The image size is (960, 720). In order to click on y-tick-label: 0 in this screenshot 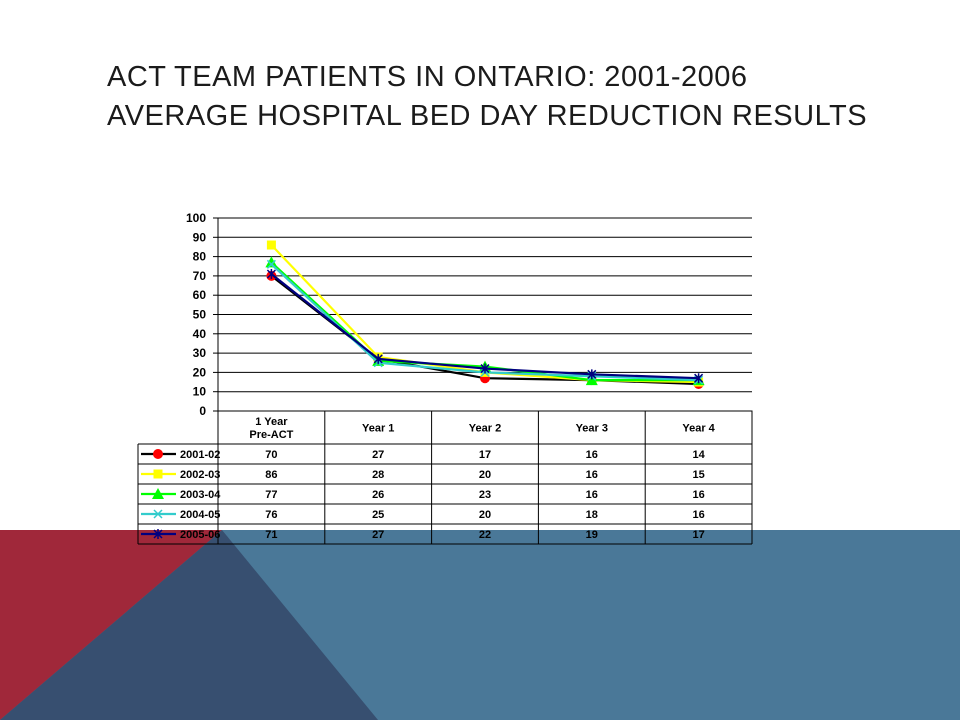, I will do `click(202, 411)`.